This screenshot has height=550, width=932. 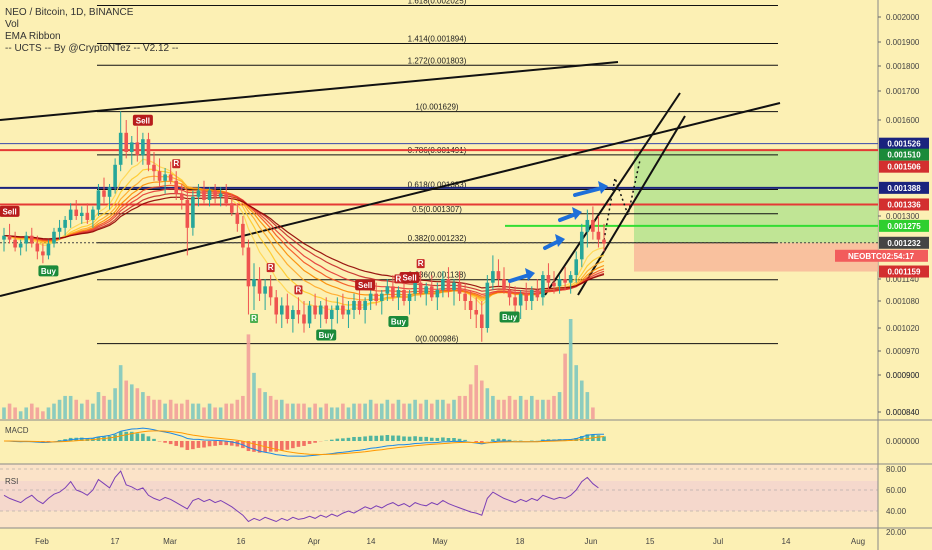 I want to click on time-label-4: Apr, so click(x=314, y=541).